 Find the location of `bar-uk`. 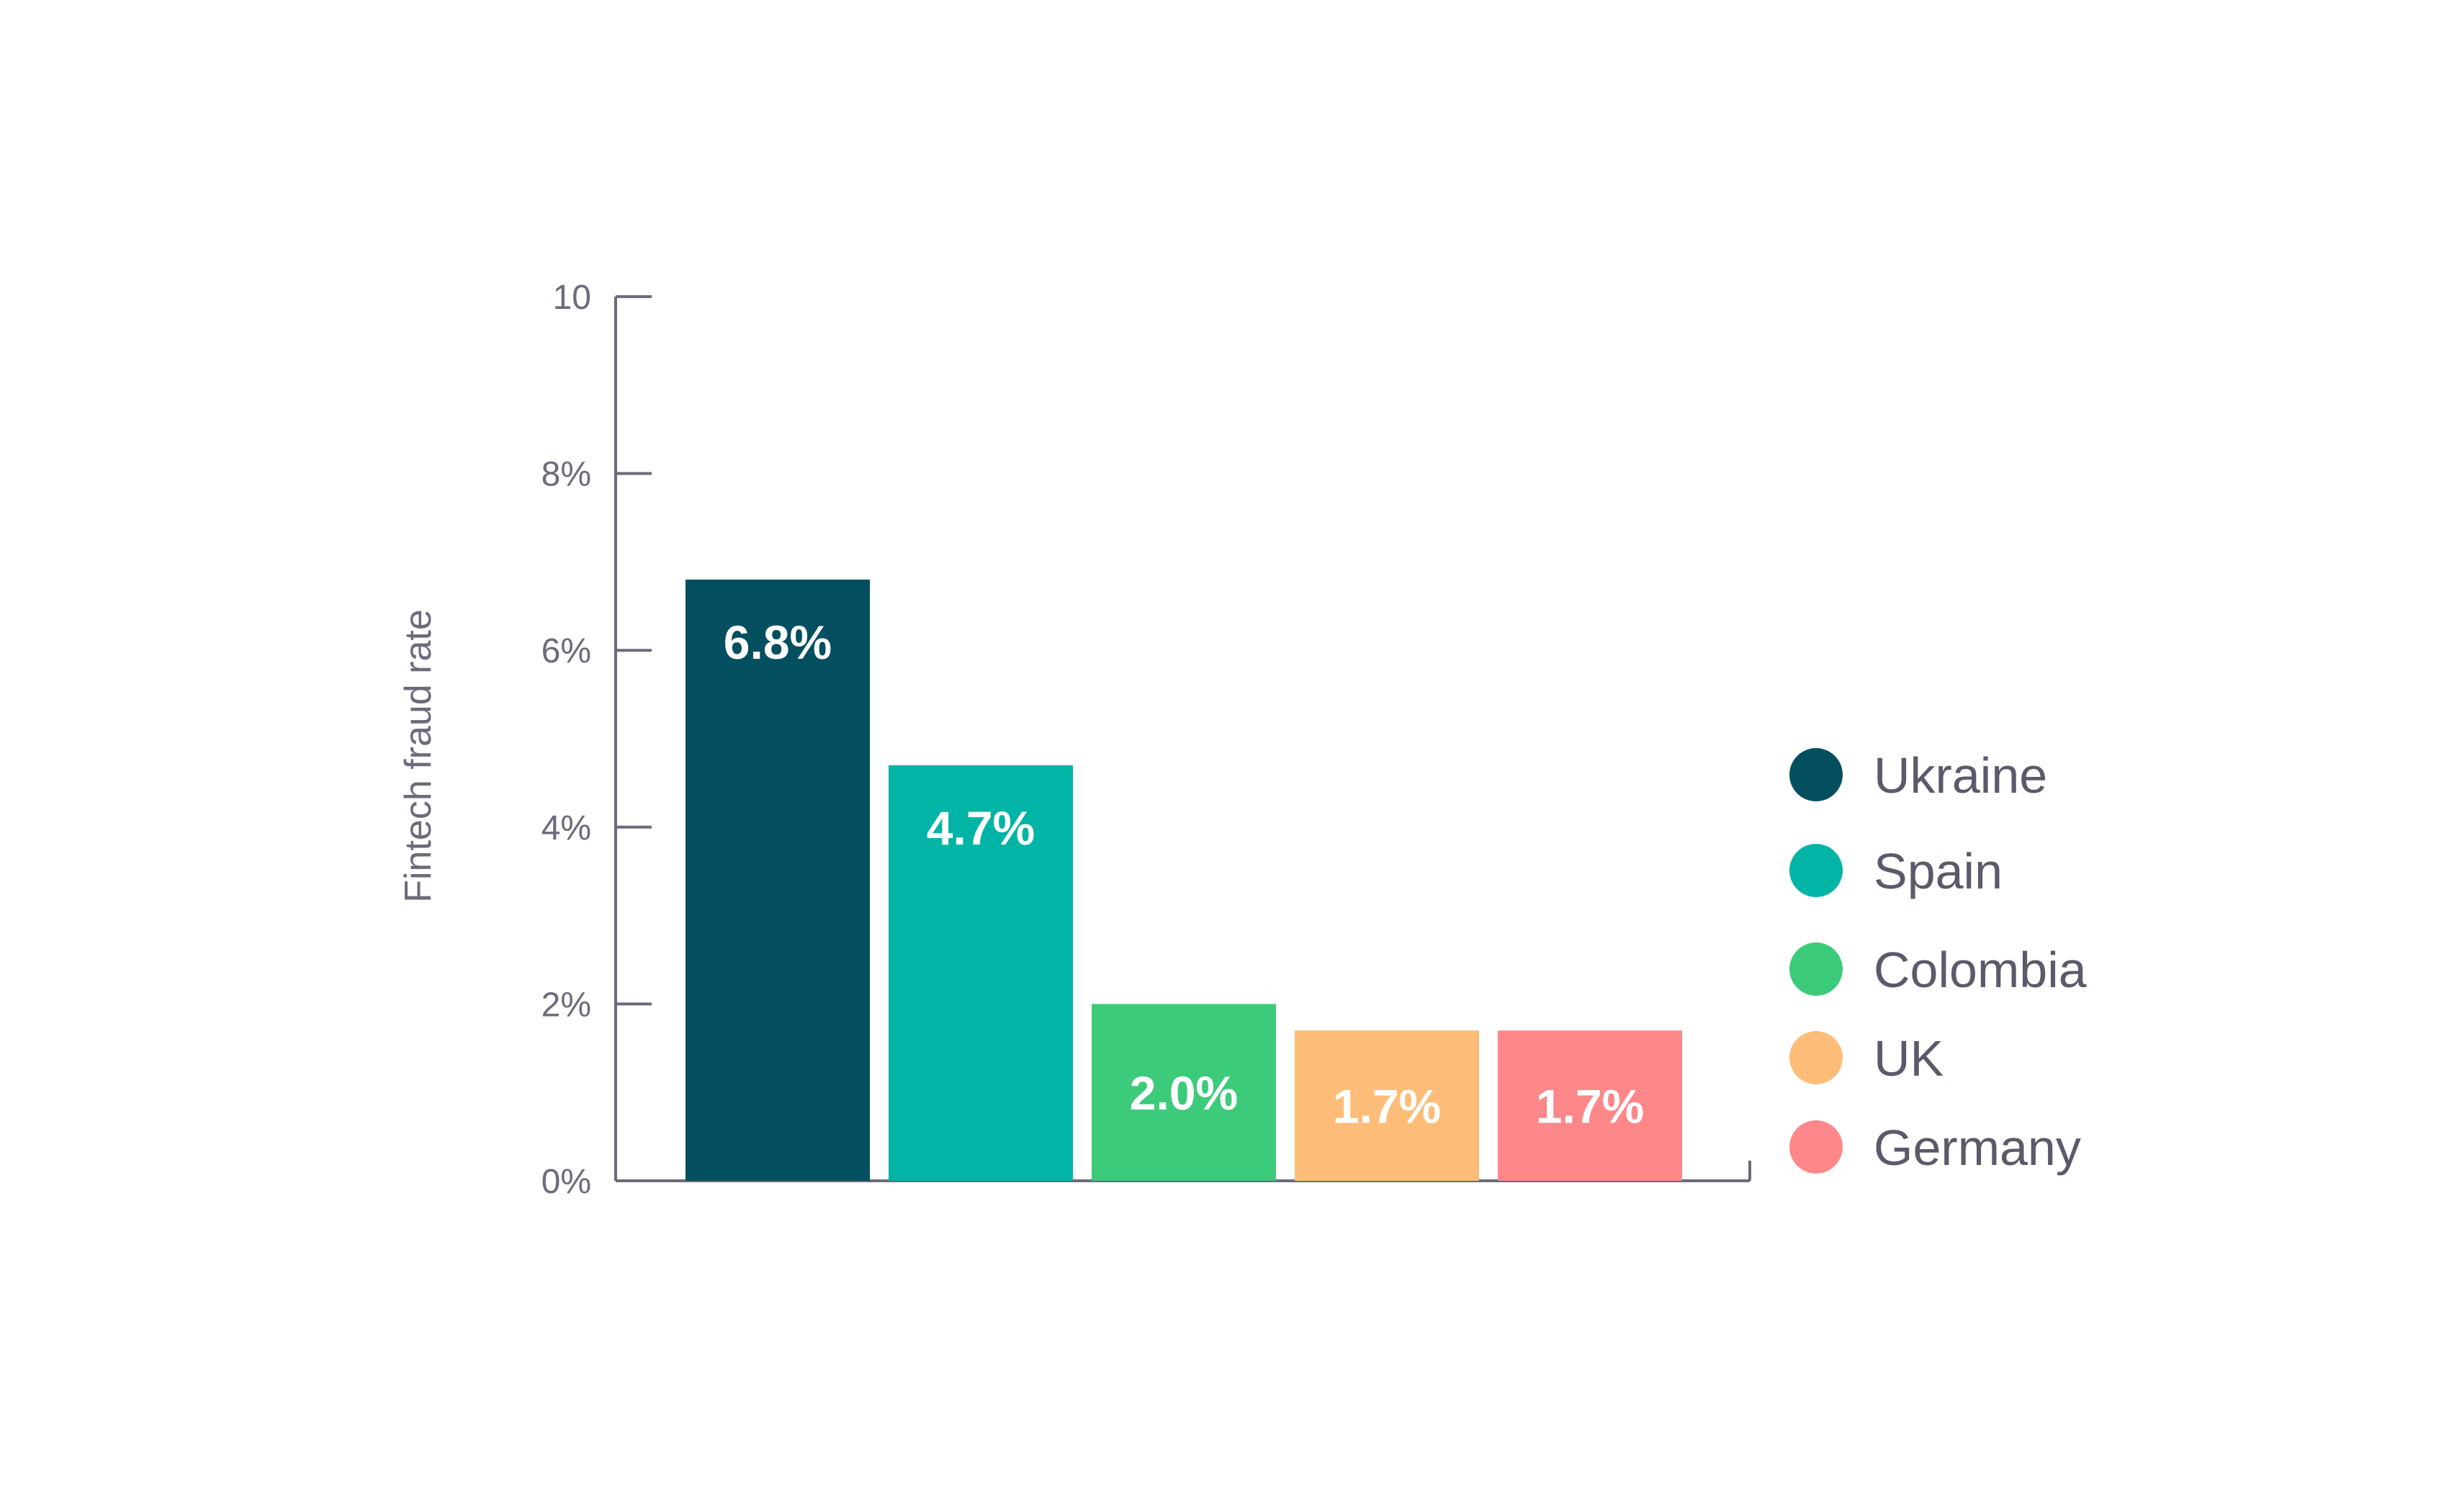

bar-uk is located at coordinates (1387, 1105).